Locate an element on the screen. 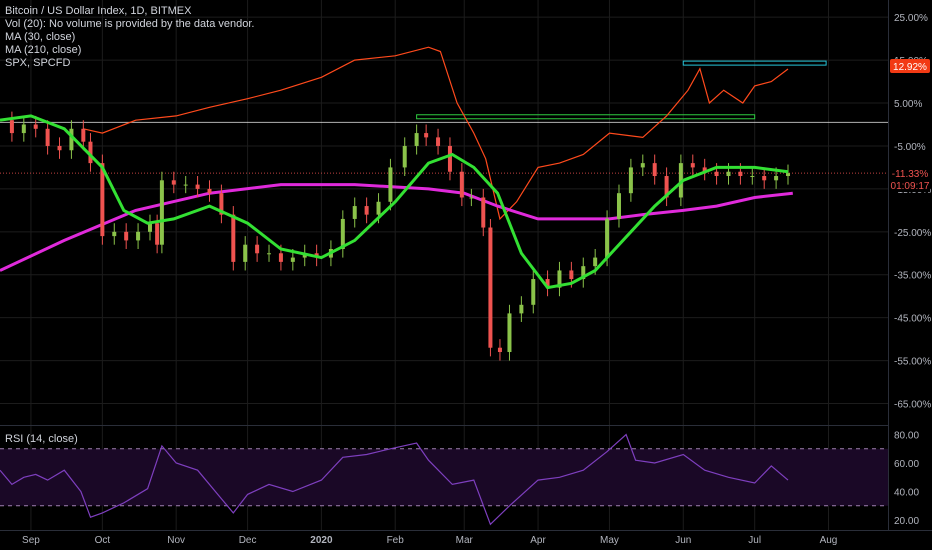  bar-countdown-text: 01:09:17 is located at coordinates (910, 186).